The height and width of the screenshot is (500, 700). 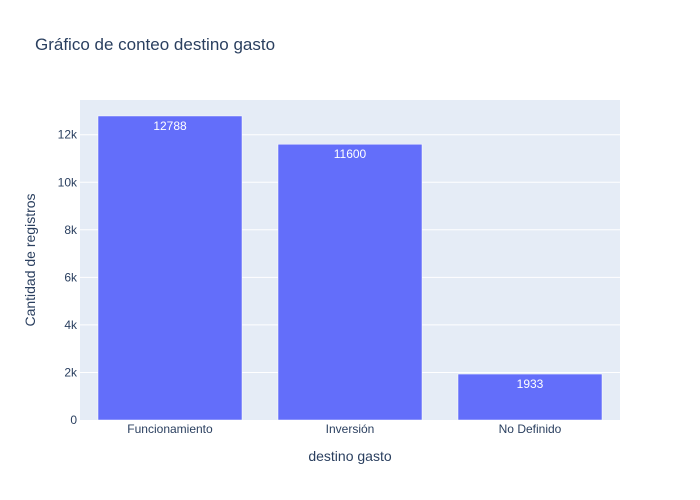 What do you see at coordinates (530, 429) in the screenshot?
I see `x-tick-label: No Definido` at bounding box center [530, 429].